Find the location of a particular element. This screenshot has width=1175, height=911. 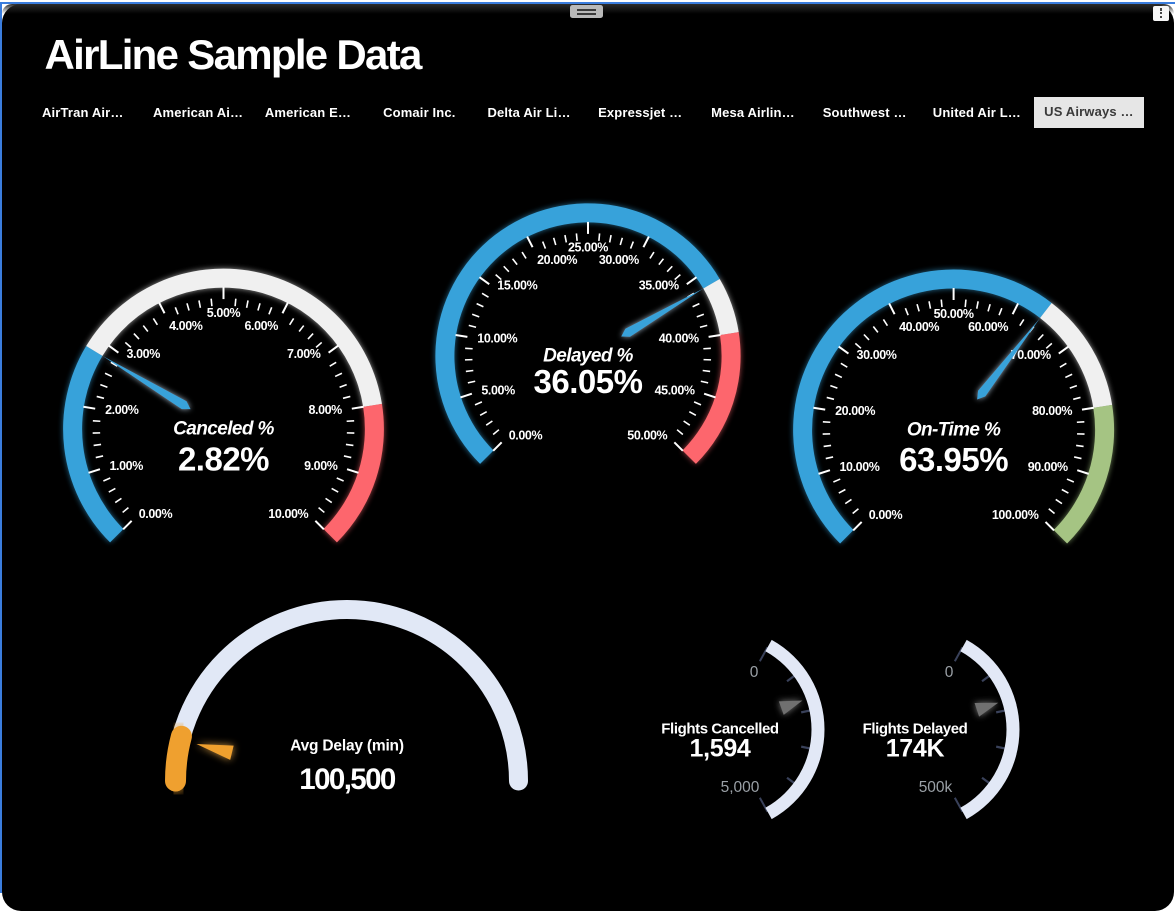

svg-text: Avg Delay (min) is located at coordinates (347, 746).